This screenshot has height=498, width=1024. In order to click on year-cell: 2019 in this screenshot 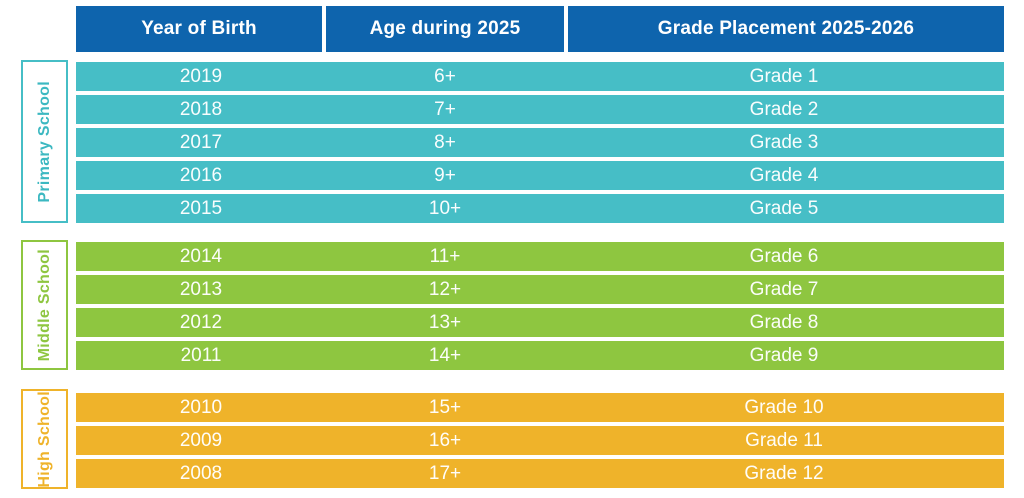, I will do `click(201, 76)`.